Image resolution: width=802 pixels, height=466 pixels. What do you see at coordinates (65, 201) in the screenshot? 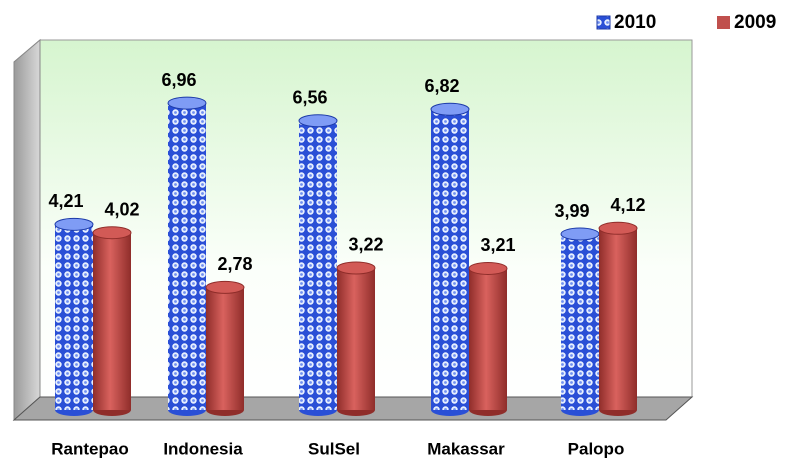
I see `value-label: 4,21` at bounding box center [65, 201].